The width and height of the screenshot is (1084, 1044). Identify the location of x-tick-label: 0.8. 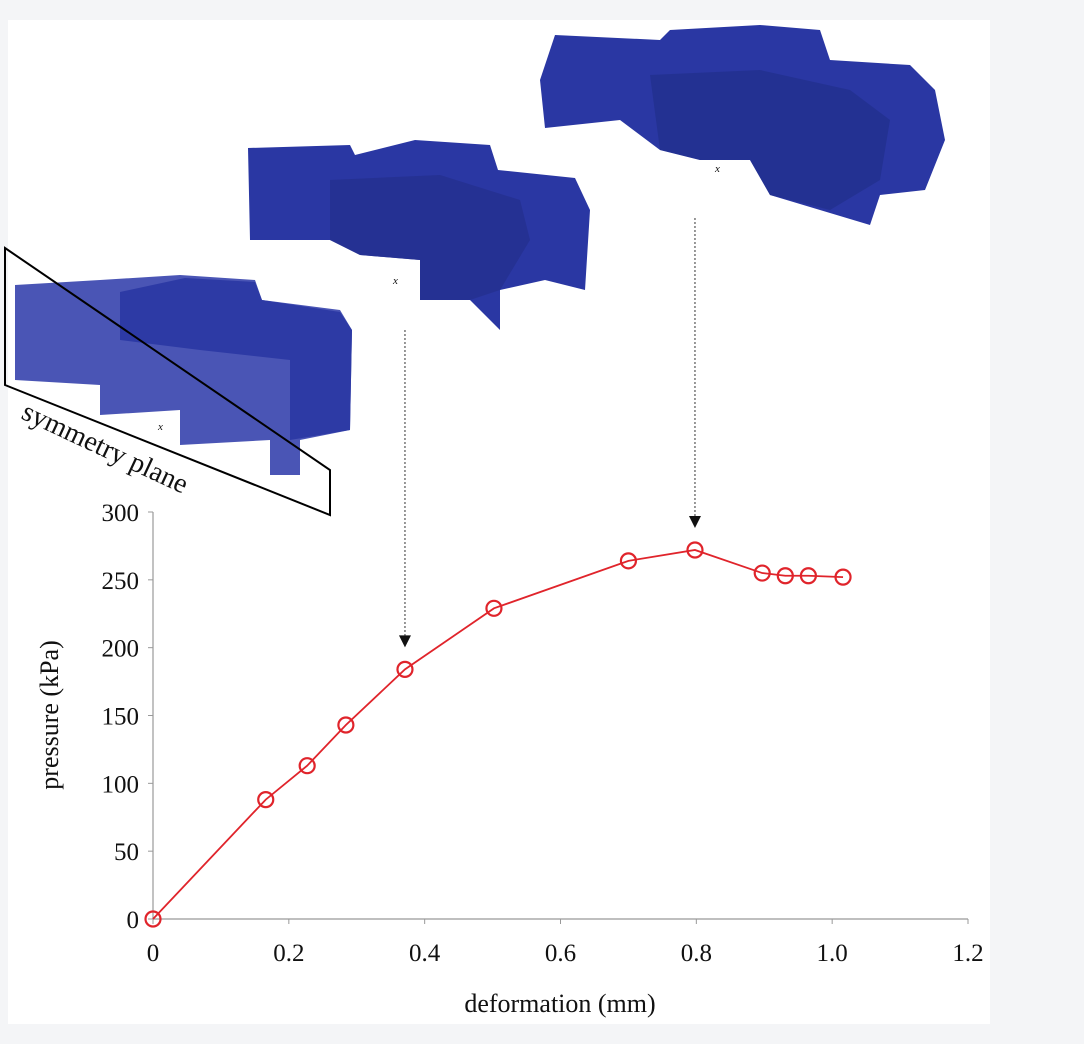
(696, 953).